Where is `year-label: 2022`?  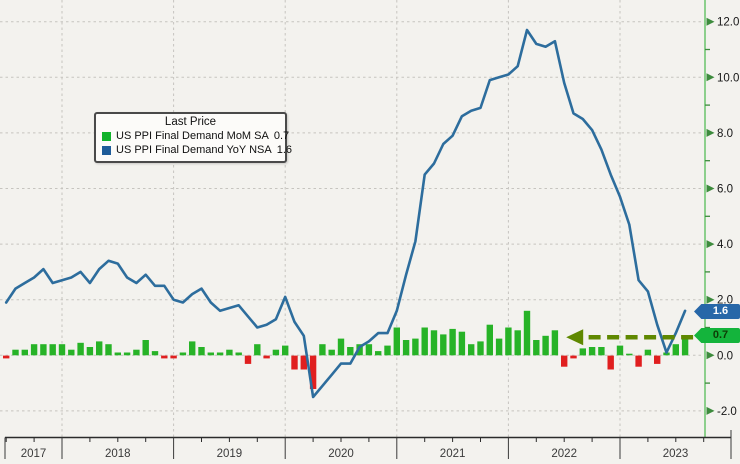 year-label: 2022 is located at coordinates (564, 454).